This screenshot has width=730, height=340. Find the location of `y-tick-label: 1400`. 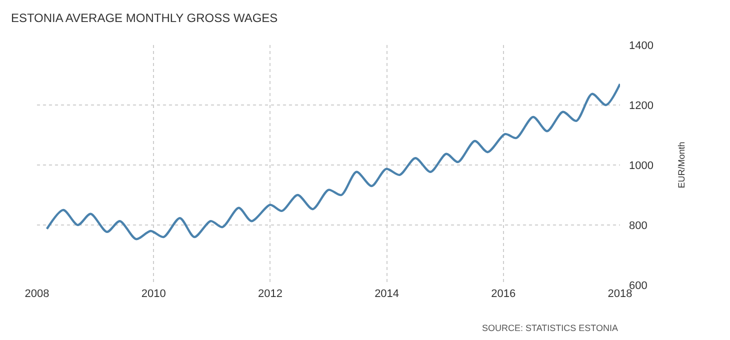

y-tick-label: 1400 is located at coordinates (641, 46).